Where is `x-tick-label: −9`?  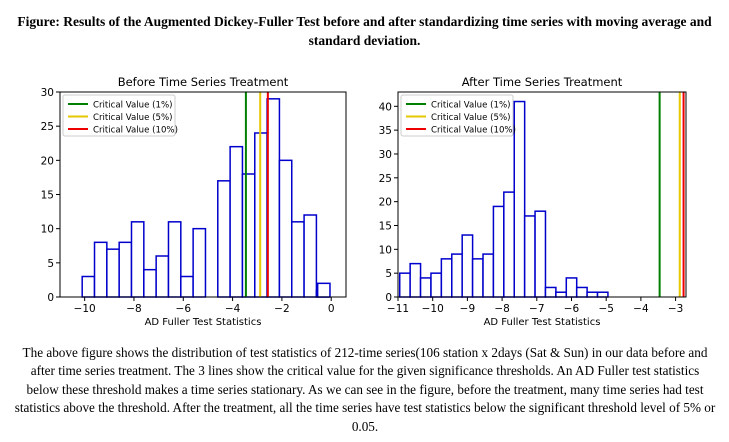 x-tick-label: −9 is located at coordinates (467, 309).